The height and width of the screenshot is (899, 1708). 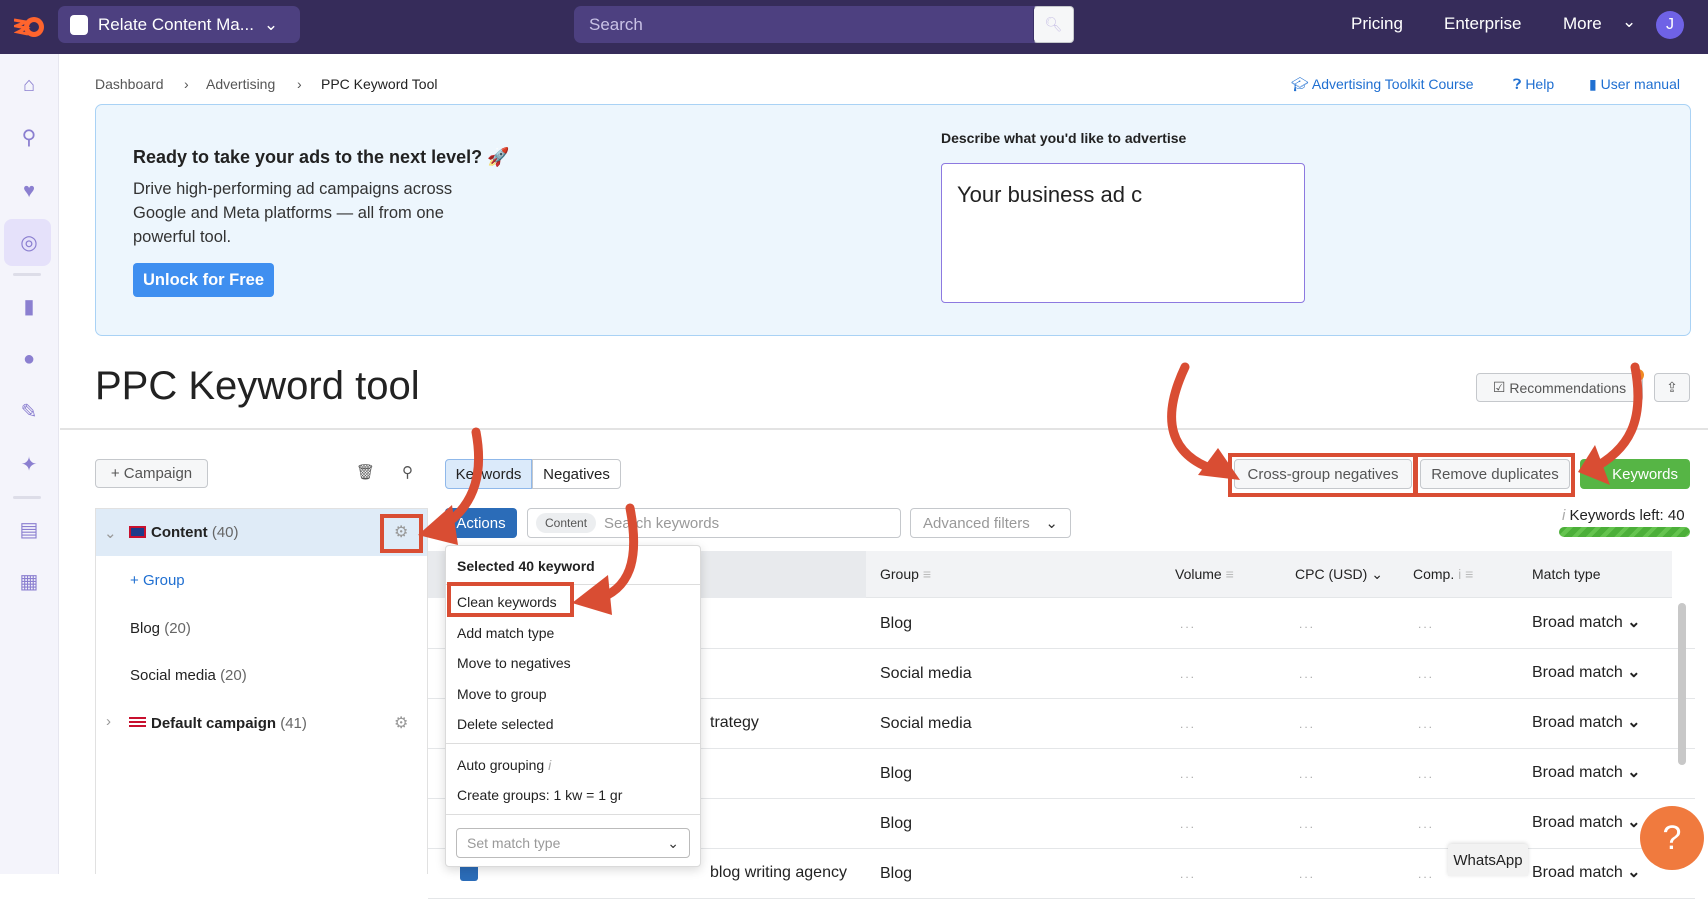 I want to click on help-chat-button: ?, so click(x=1672, y=838).